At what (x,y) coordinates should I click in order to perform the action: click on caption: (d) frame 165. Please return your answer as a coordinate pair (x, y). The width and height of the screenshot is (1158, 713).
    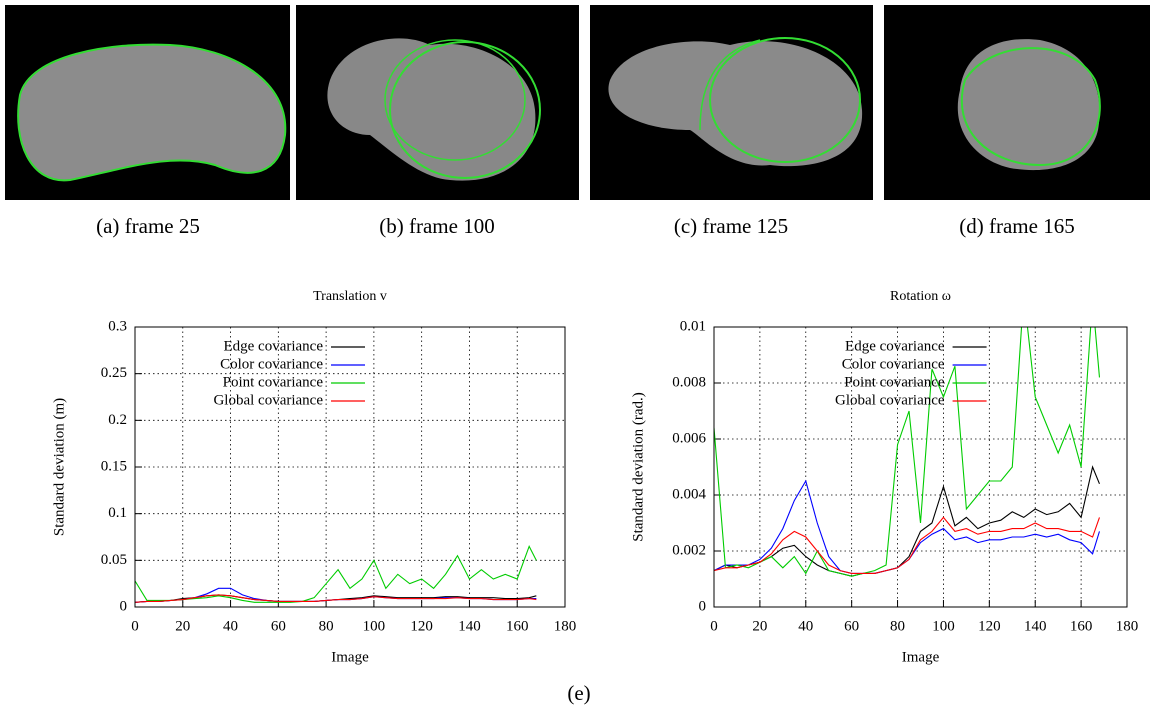
    Looking at the image, I should click on (1016, 226).